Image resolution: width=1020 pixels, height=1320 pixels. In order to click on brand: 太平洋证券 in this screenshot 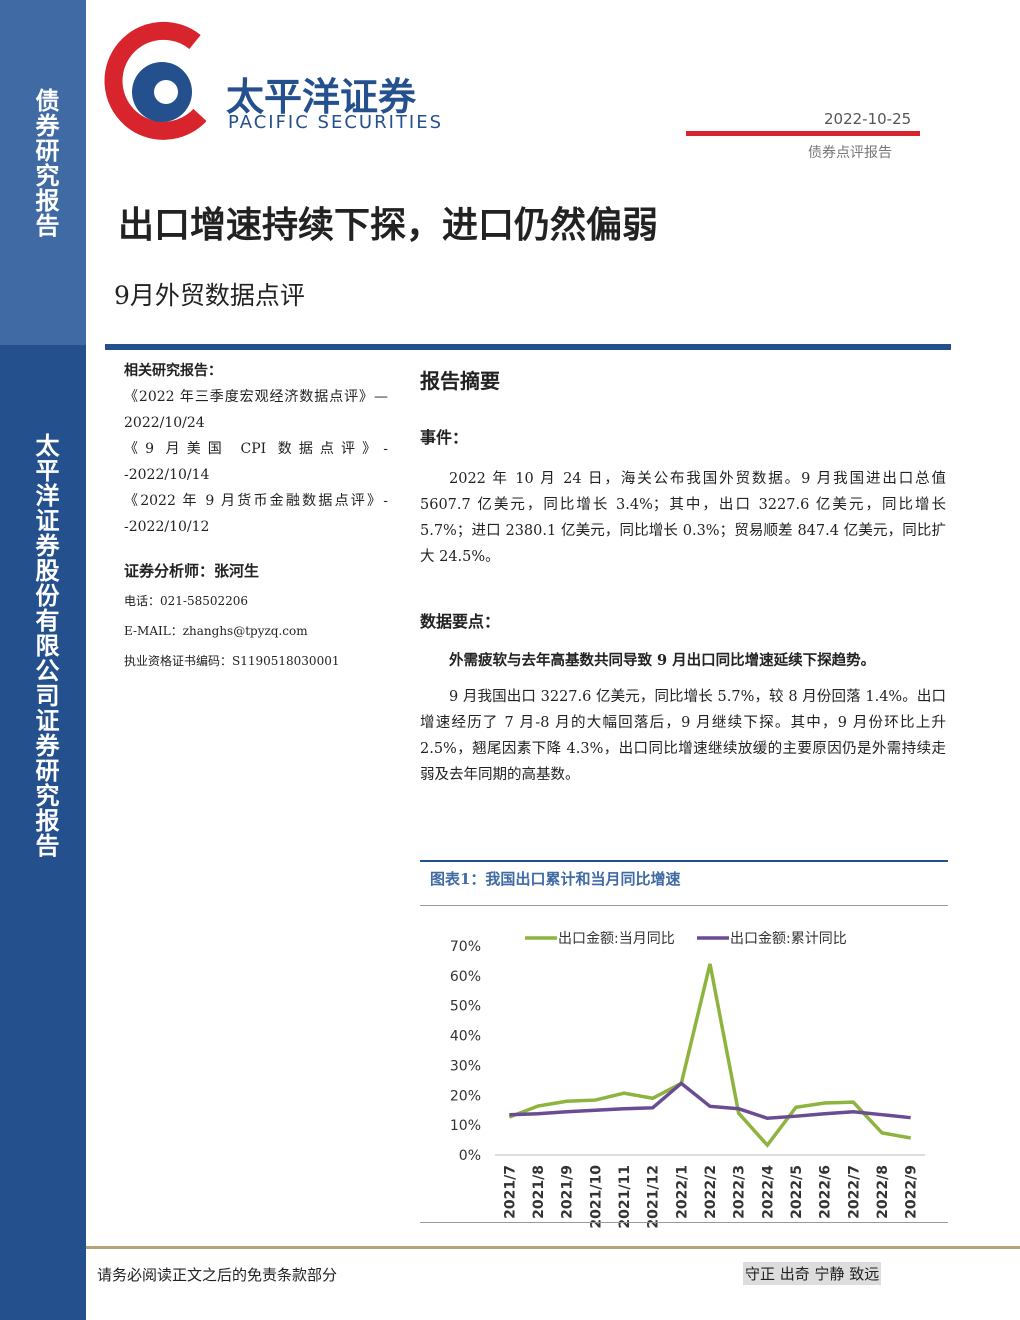, I will do `click(321, 97)`.